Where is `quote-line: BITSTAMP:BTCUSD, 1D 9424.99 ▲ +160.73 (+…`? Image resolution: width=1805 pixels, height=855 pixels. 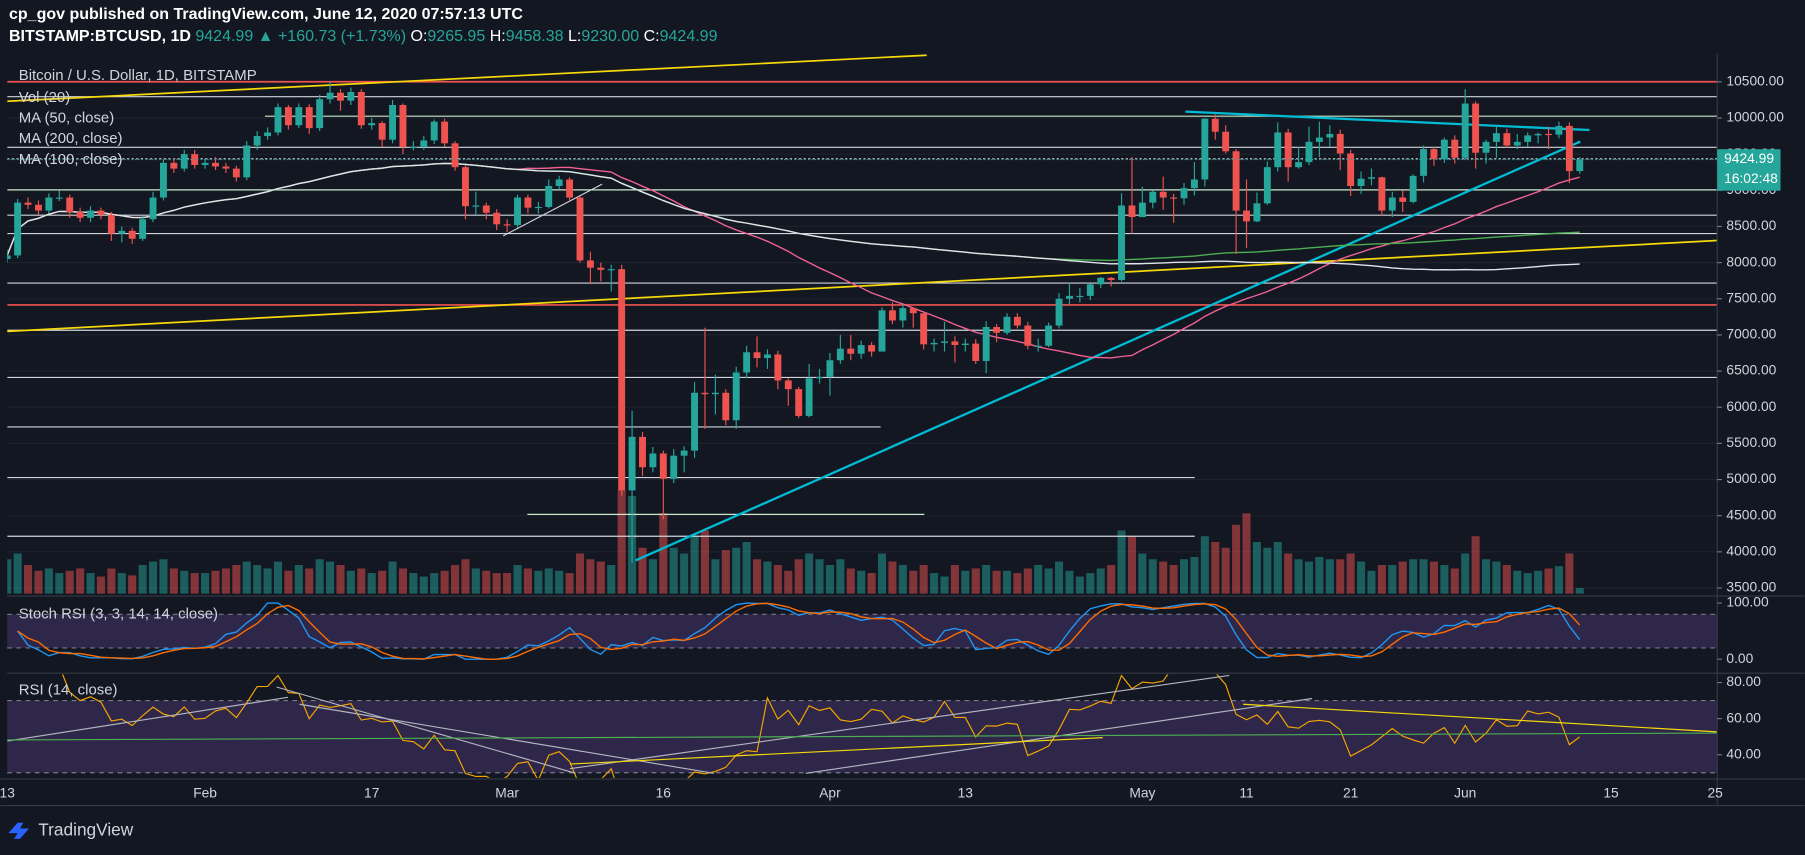 quote-line: BITSTAMP:BTCUSD, 1D 9424.99 ▲ +160.73 (+… is located at coordinates (363, 37).